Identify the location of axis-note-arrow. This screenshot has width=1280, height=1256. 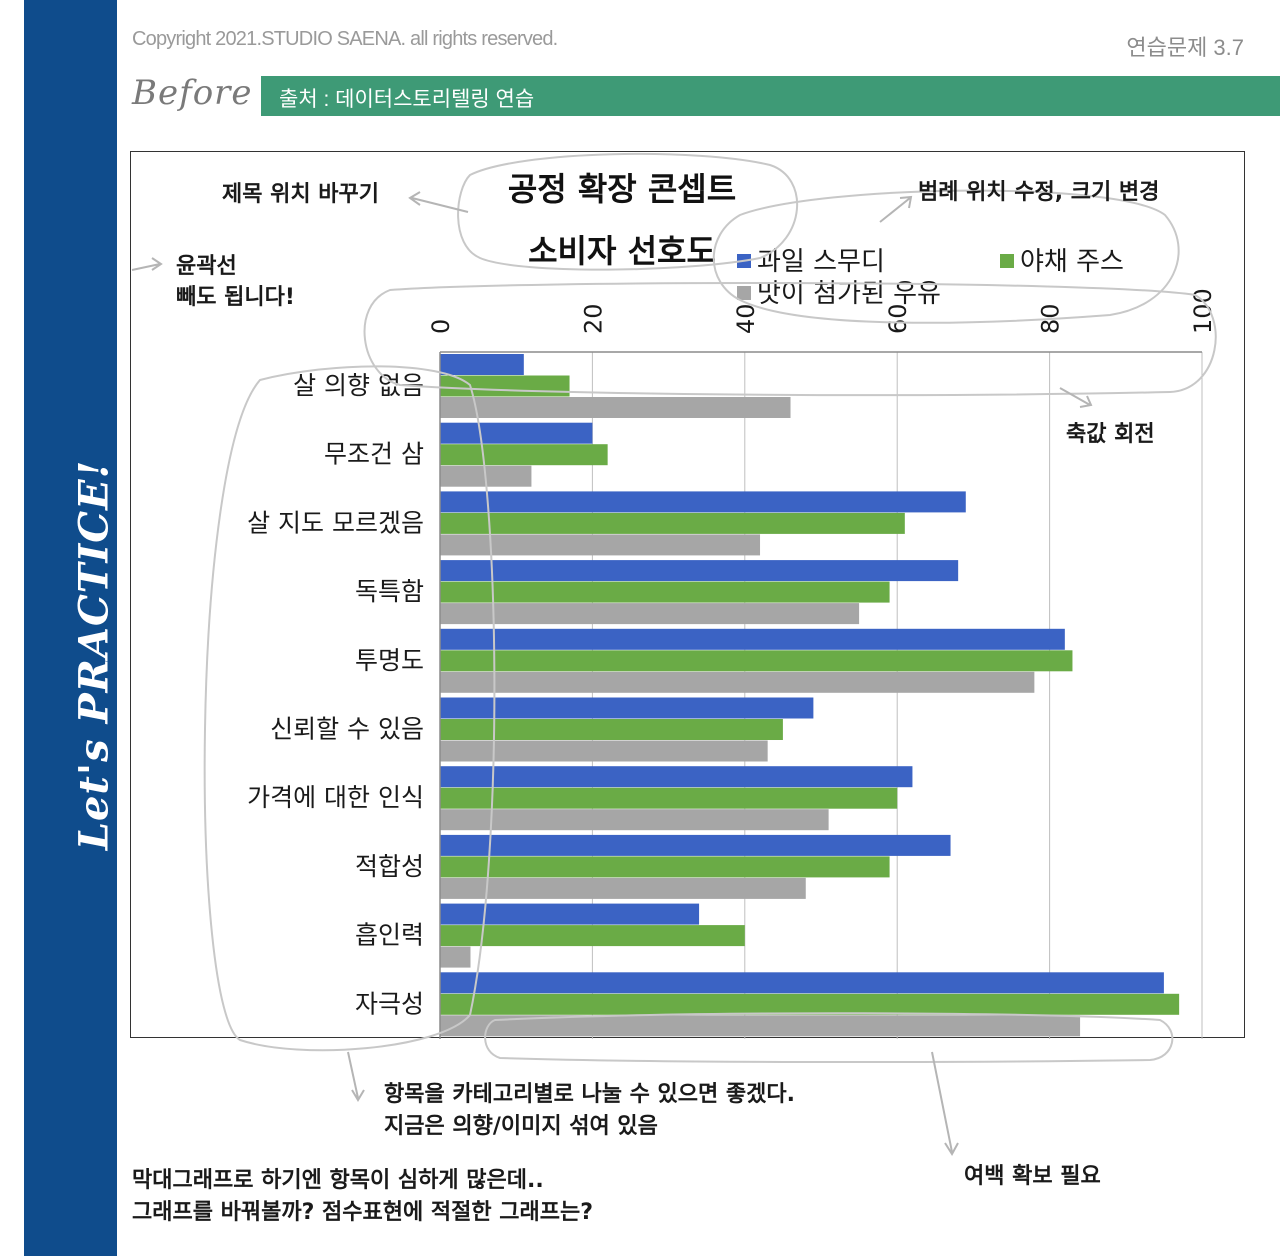
(1076, 397).